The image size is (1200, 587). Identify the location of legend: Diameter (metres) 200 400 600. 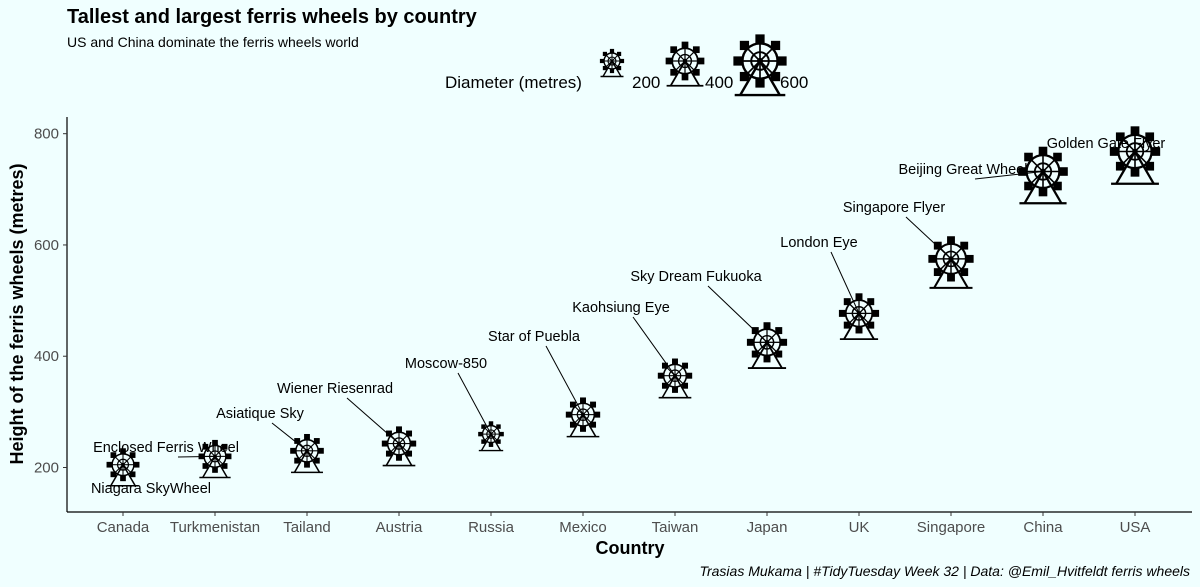
(626, 65).